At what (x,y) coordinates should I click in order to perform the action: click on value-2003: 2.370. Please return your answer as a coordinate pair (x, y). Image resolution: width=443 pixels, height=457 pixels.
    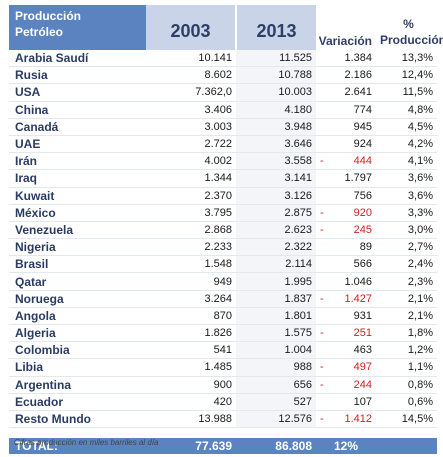
    Looking at the image, I should click on (191, 196).